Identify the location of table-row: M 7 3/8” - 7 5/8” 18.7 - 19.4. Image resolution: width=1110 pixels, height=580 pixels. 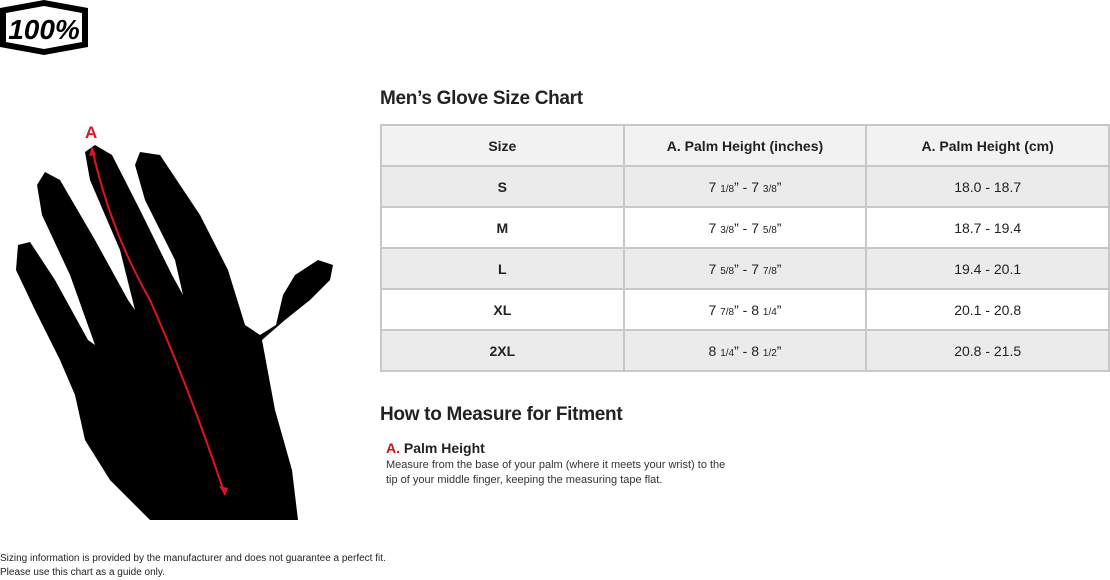
(745, 227).